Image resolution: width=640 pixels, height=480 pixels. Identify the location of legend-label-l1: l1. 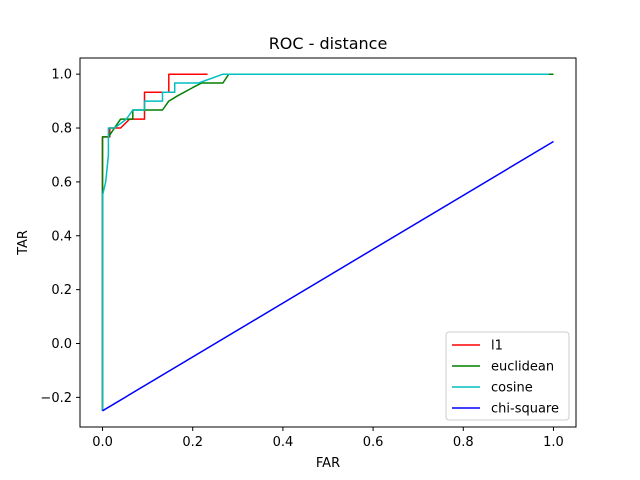
(497, 346).